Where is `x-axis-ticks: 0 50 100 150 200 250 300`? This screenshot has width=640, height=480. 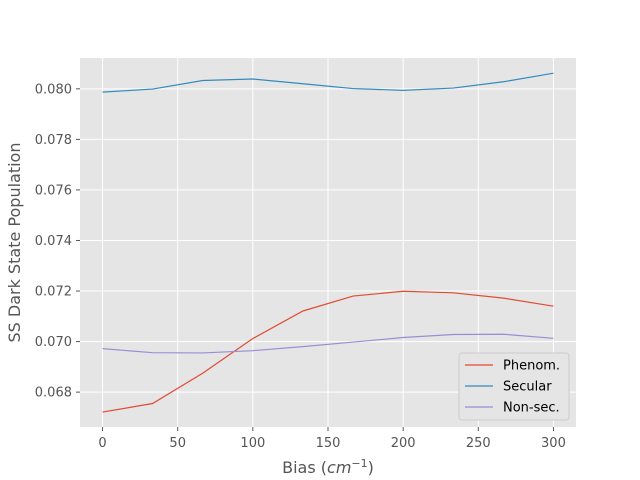
x-axis-ticks: 0 50 100 150 200 250 300 is located at coordinates (332, 439).